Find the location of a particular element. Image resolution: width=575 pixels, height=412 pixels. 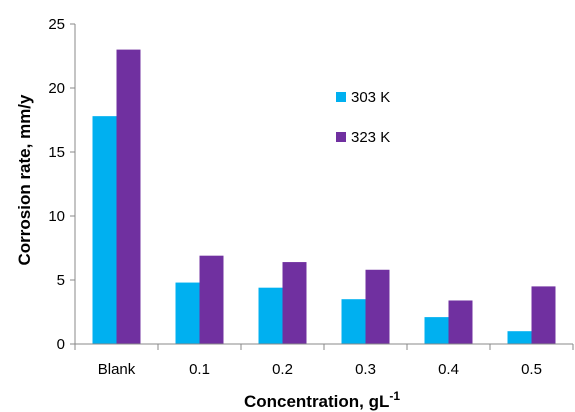

x-axis-title-base: Concentration, gL is located at coordinates (316, 401).